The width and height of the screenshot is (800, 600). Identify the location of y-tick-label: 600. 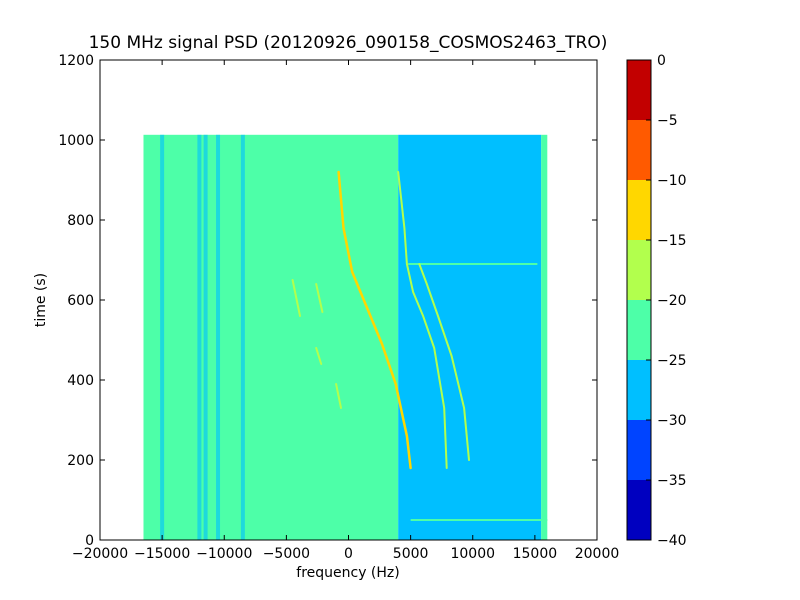
(80, 301).